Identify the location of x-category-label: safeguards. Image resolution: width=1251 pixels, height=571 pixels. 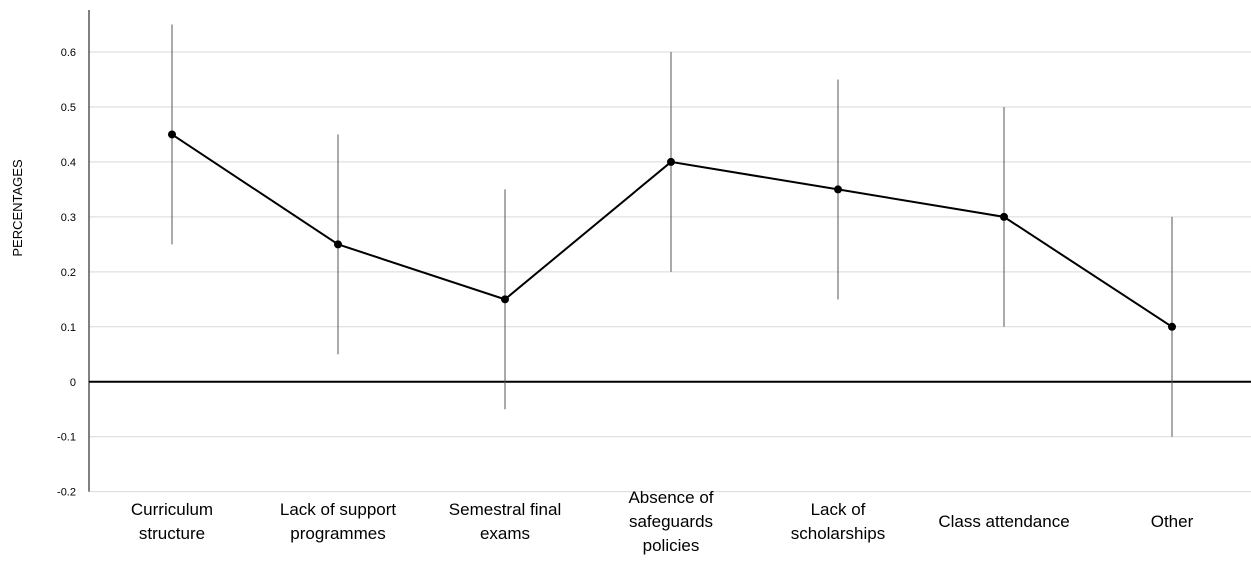
(671, 521).